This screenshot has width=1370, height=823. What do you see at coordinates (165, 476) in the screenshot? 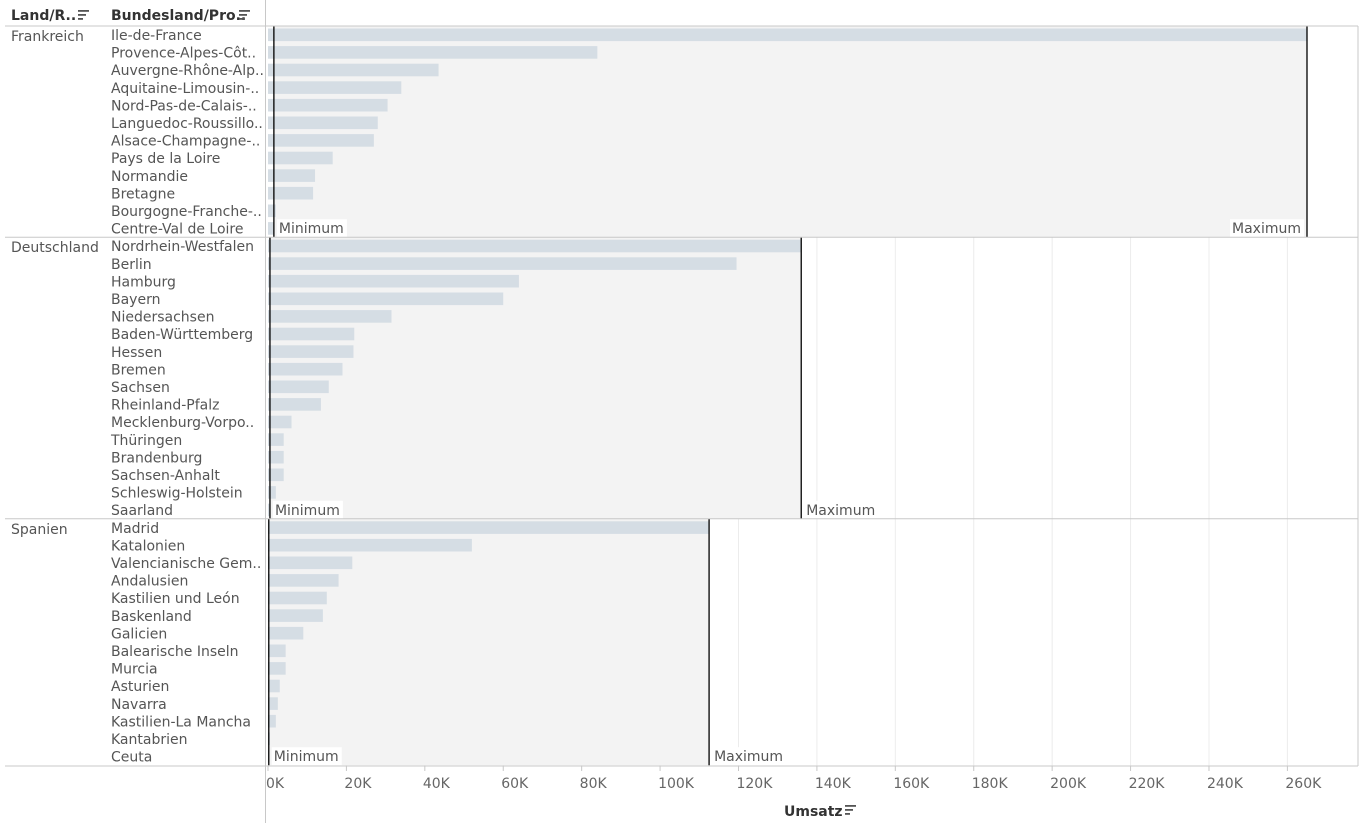
I see `region-label: Sachsen-Anhalt` at bounding box center [165, 476].